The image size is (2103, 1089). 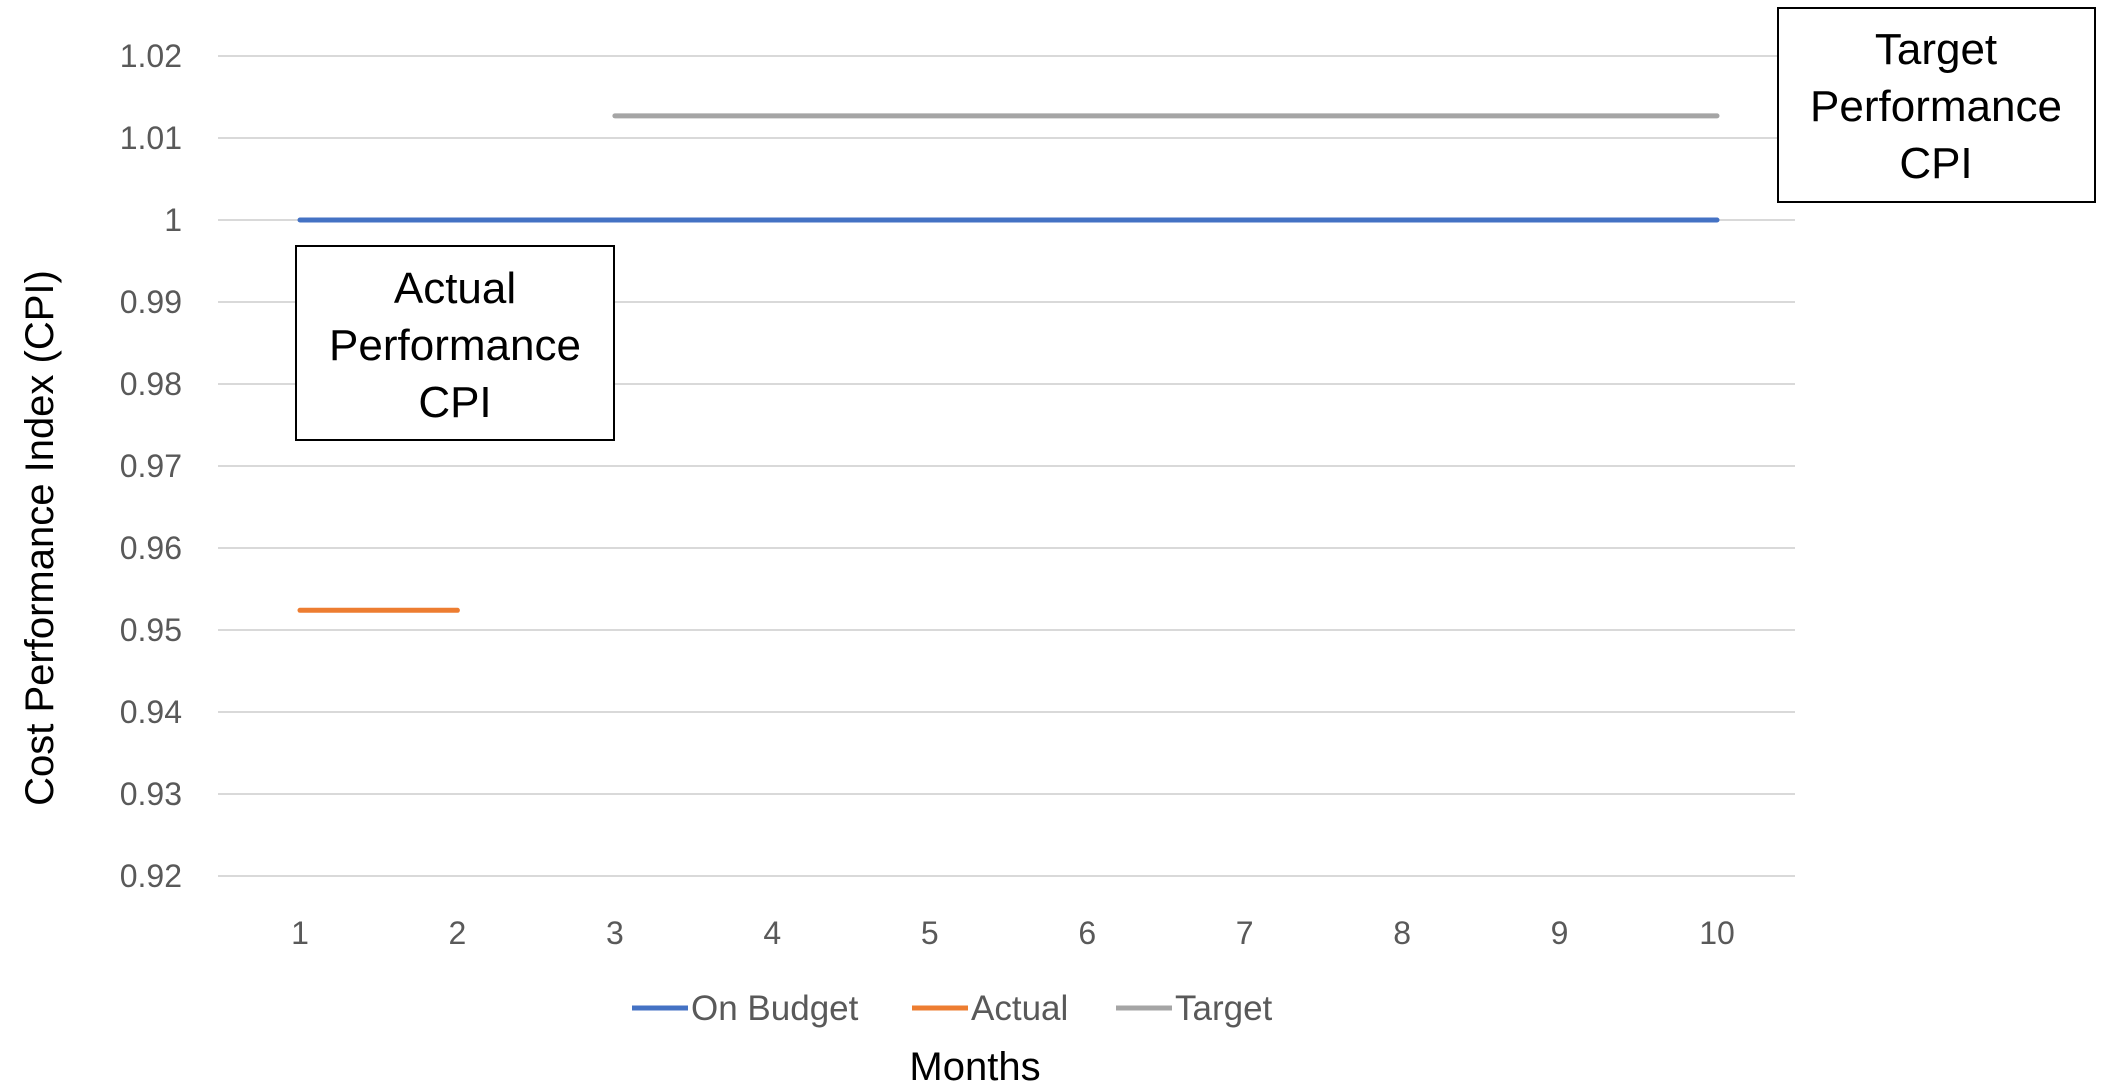 I want to click on annotation-actual-performance: Actual Performance CPI, so click(x=455, y=343).